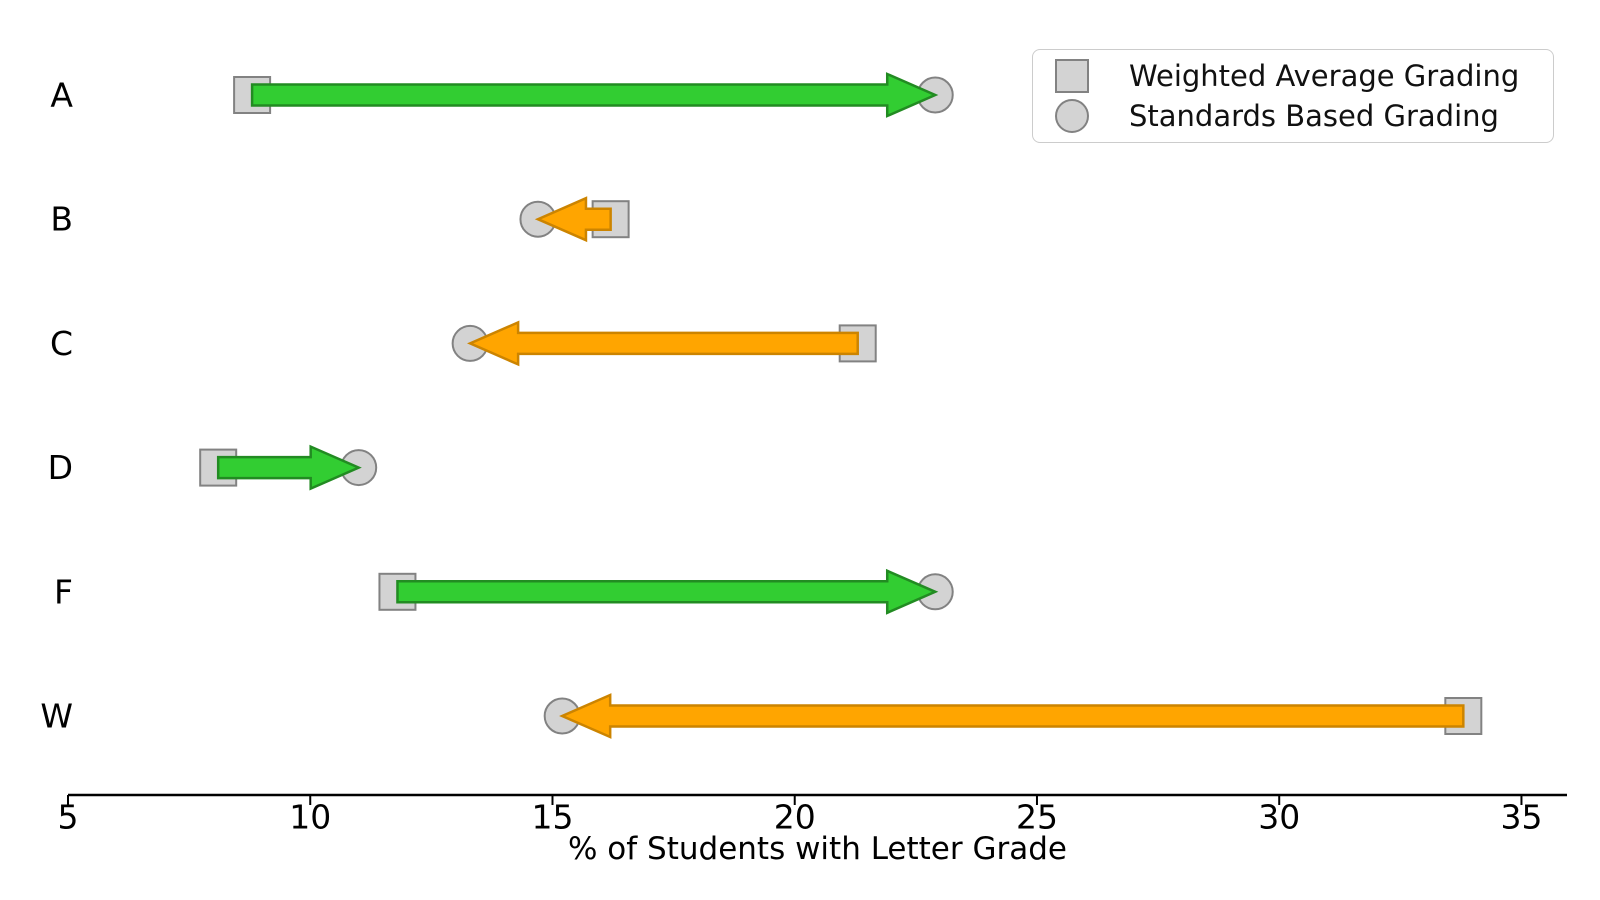 This screenshot has width=1600, height=900. I want to click on legend-item-standards-based: Standards Based Grading, so click(1294, 116).